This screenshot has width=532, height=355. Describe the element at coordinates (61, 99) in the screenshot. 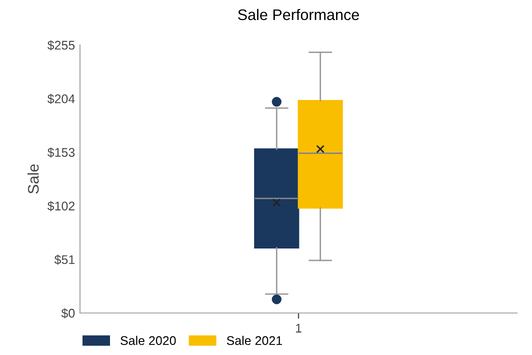

I see `y-tick-label: $204` at that location.